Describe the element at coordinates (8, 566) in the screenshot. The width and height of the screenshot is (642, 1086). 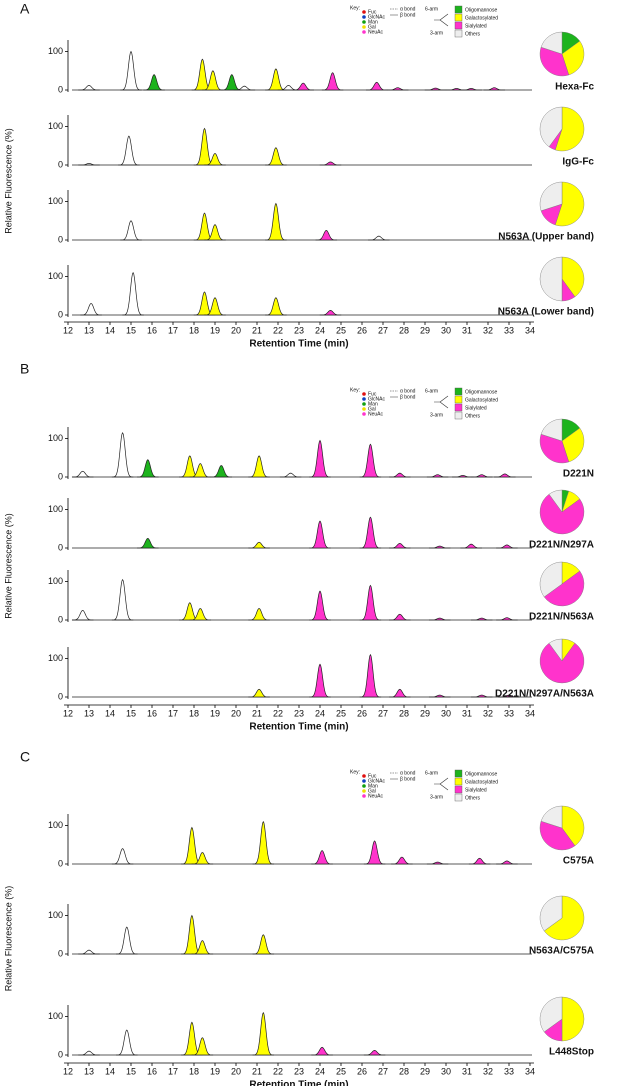
I see `y-axis-label: Relative Fluorescence (%)` at that location.